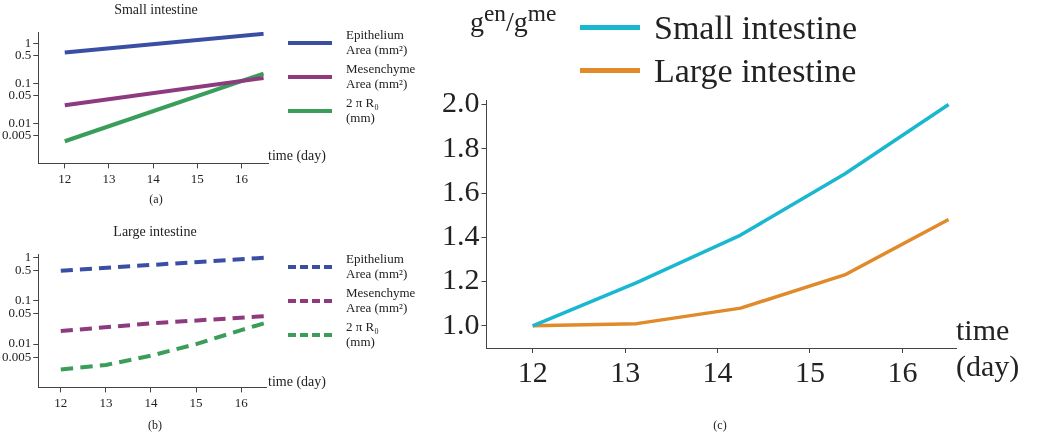 Image resolution: width=1050 pixels, height=445 pixels. I want to click on y-tick-label: 0.1, so click(23, 300).